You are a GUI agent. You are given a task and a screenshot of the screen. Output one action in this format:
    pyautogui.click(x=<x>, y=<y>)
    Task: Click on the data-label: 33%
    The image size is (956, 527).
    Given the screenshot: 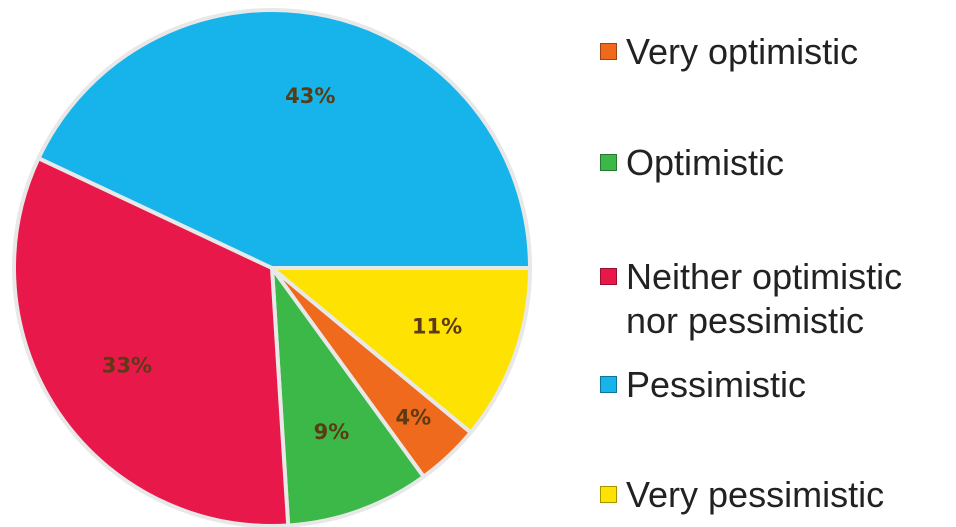 What is the action you would take?
    pyautogui.click(x=127, y=366)
    